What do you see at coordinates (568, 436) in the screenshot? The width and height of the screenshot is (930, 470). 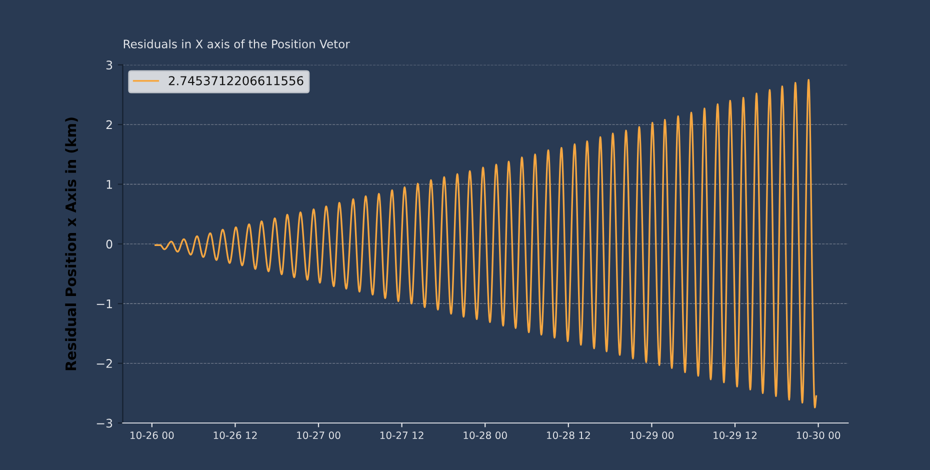 I see `x-tick-label: 10-28 12` at bounding box center [568, 436].